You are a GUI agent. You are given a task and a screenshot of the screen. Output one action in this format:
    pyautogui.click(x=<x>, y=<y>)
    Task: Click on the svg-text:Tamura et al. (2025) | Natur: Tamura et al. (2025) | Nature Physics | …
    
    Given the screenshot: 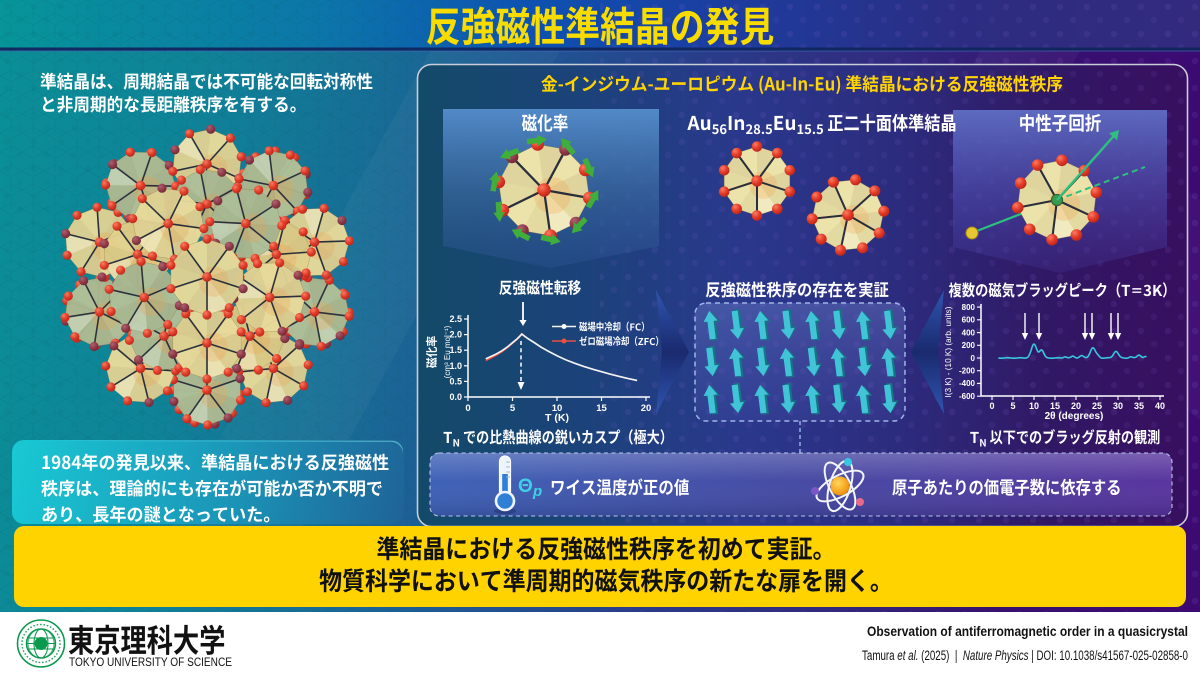 What is the action you would take?
    pyautogui.click(x=1025, y=655)
    